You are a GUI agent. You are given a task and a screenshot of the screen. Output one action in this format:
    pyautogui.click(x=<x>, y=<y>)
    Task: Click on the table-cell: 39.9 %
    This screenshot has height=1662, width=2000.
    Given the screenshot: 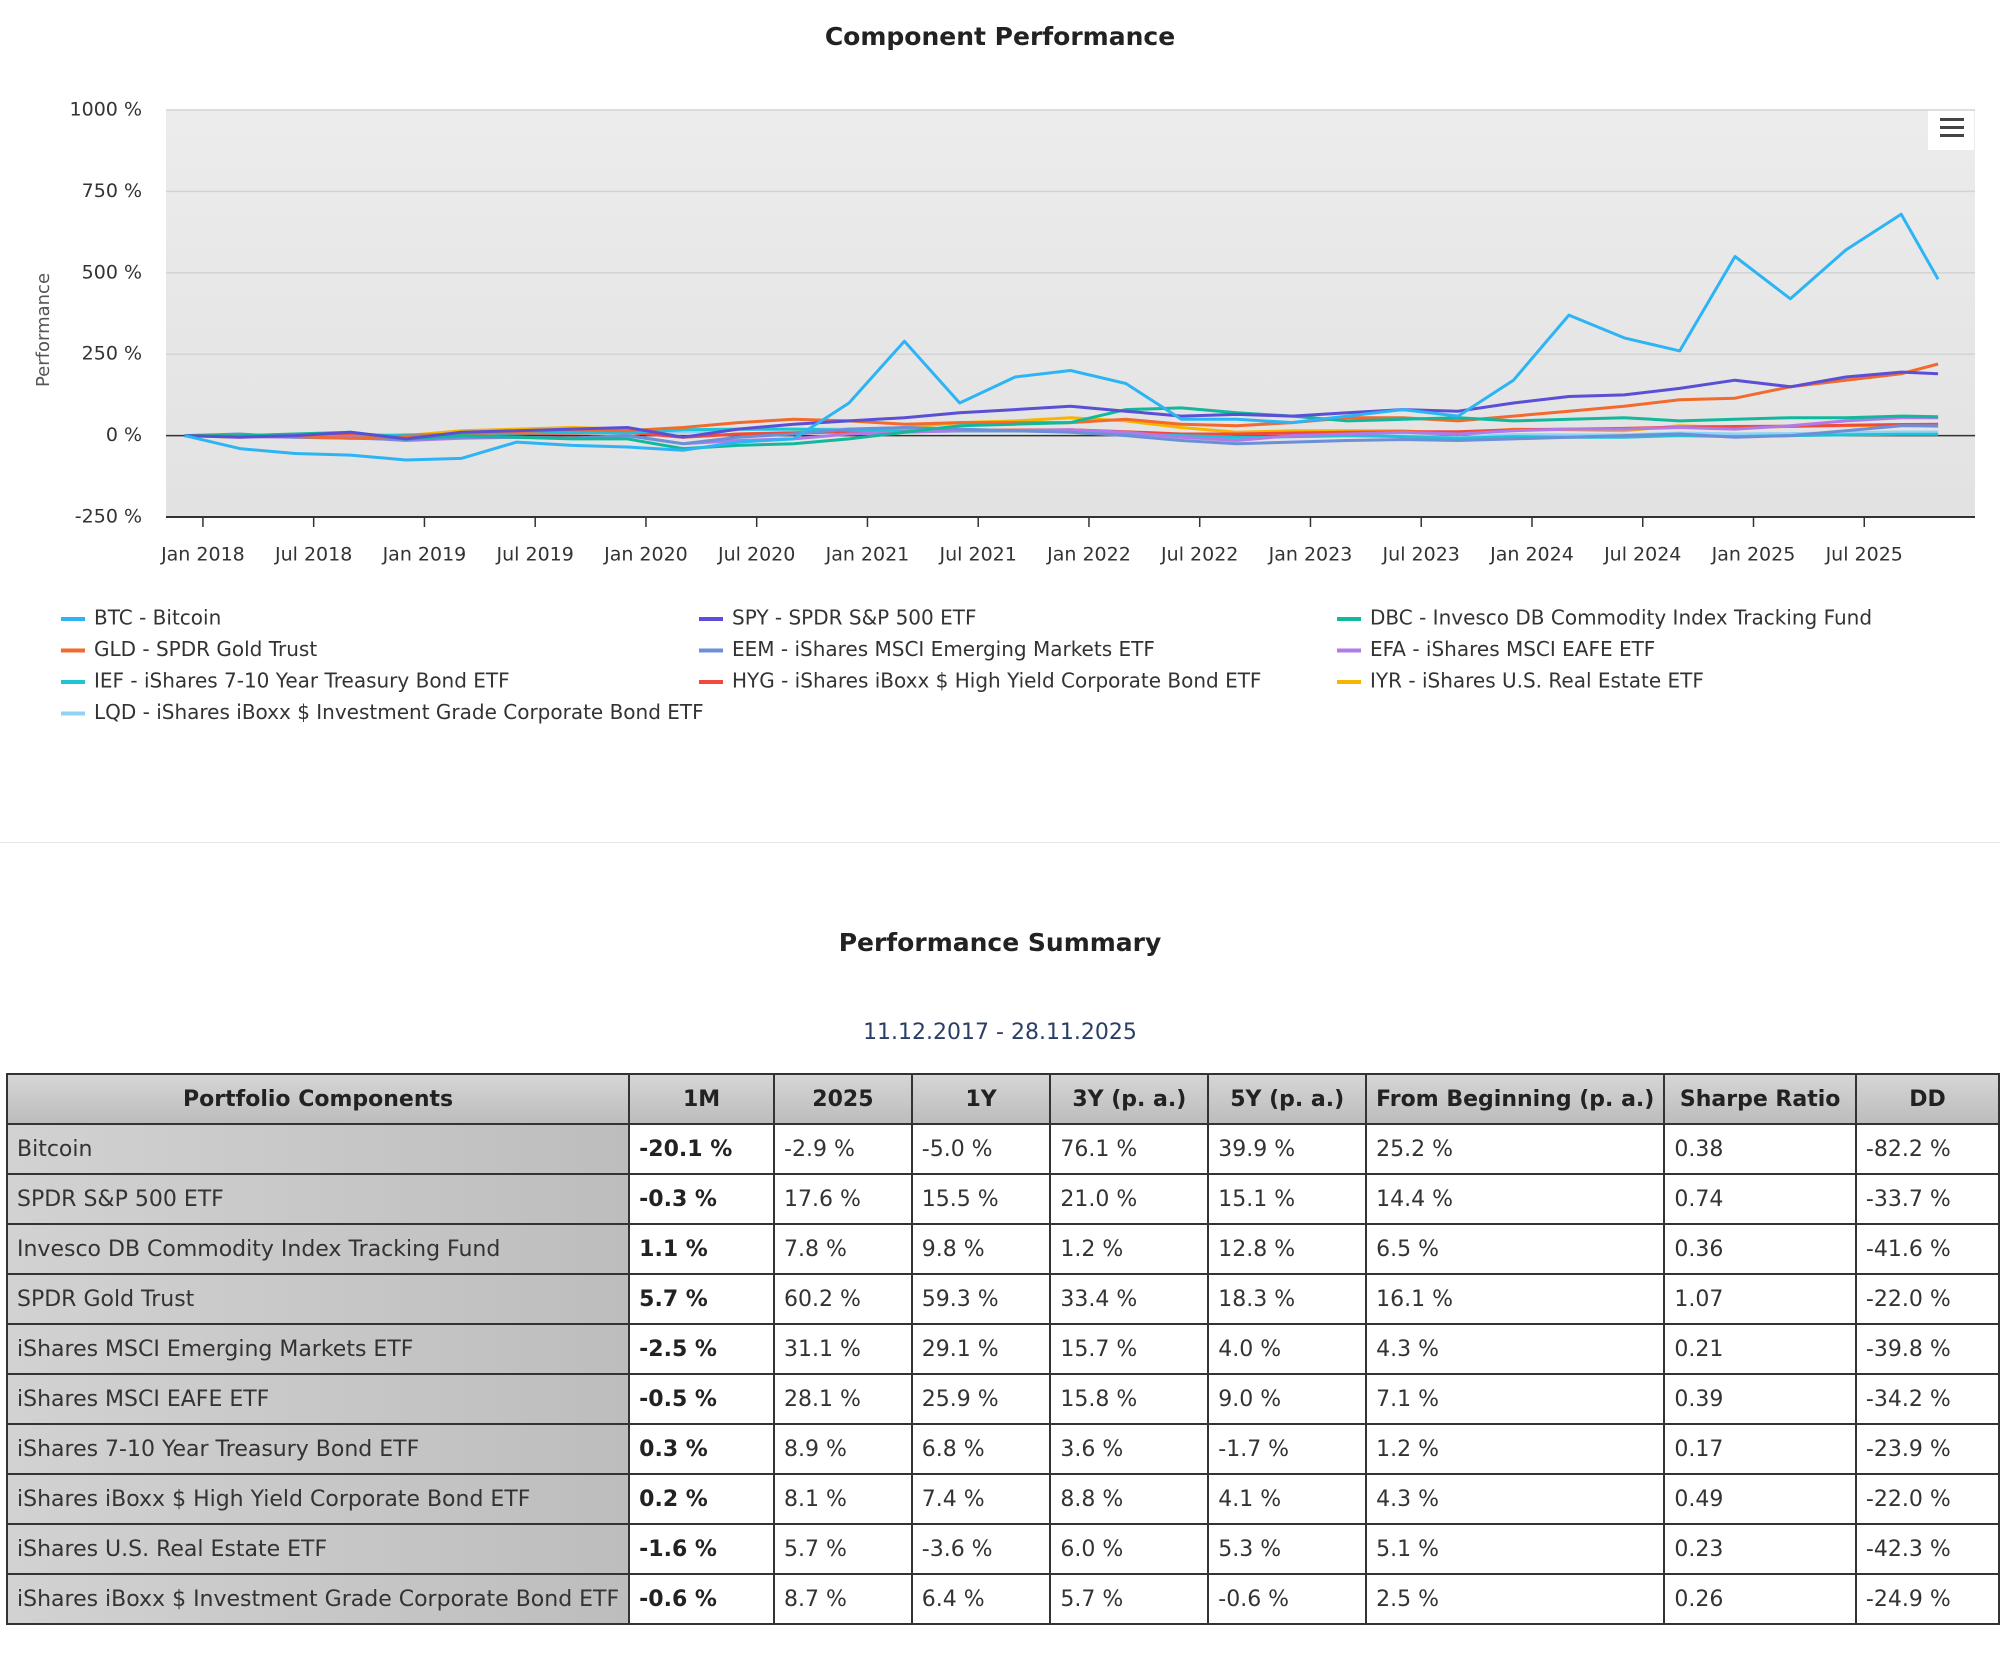 What is the action you would take?
    pyautogui.click(x=1287, y=1149)
    